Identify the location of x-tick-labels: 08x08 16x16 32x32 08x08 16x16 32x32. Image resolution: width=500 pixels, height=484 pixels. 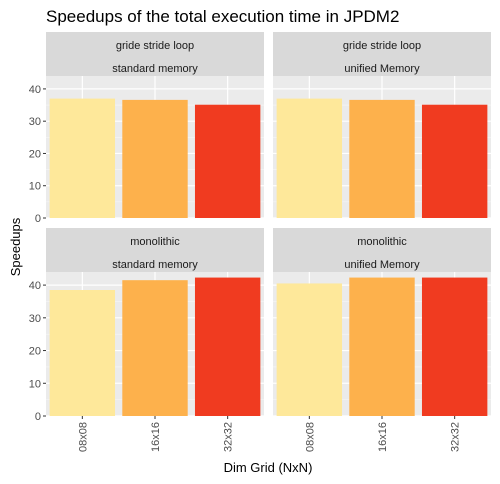
(269, 434).